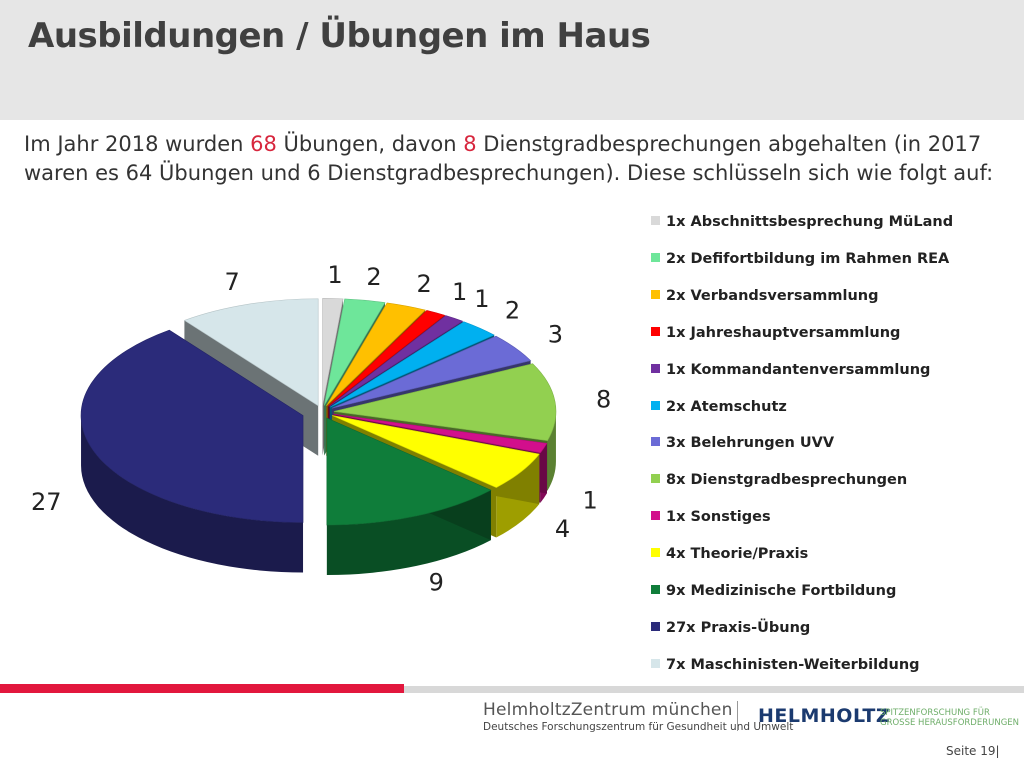  I want to click on legend-item: 4x Theorie/Praxis, so click(729, 556).